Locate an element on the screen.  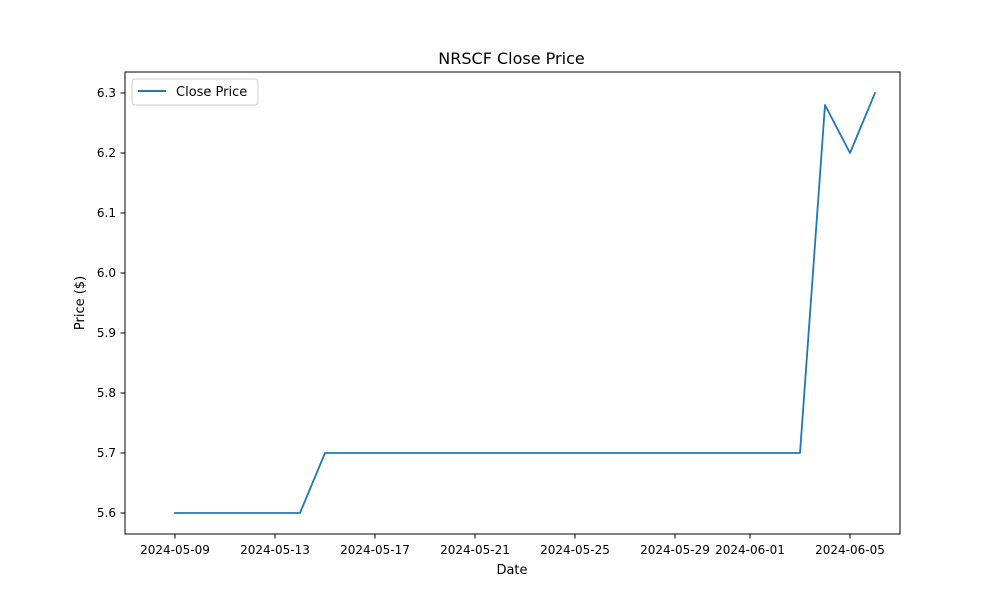
y-tick-label: 5.6 is located at coordinates (106, 513).